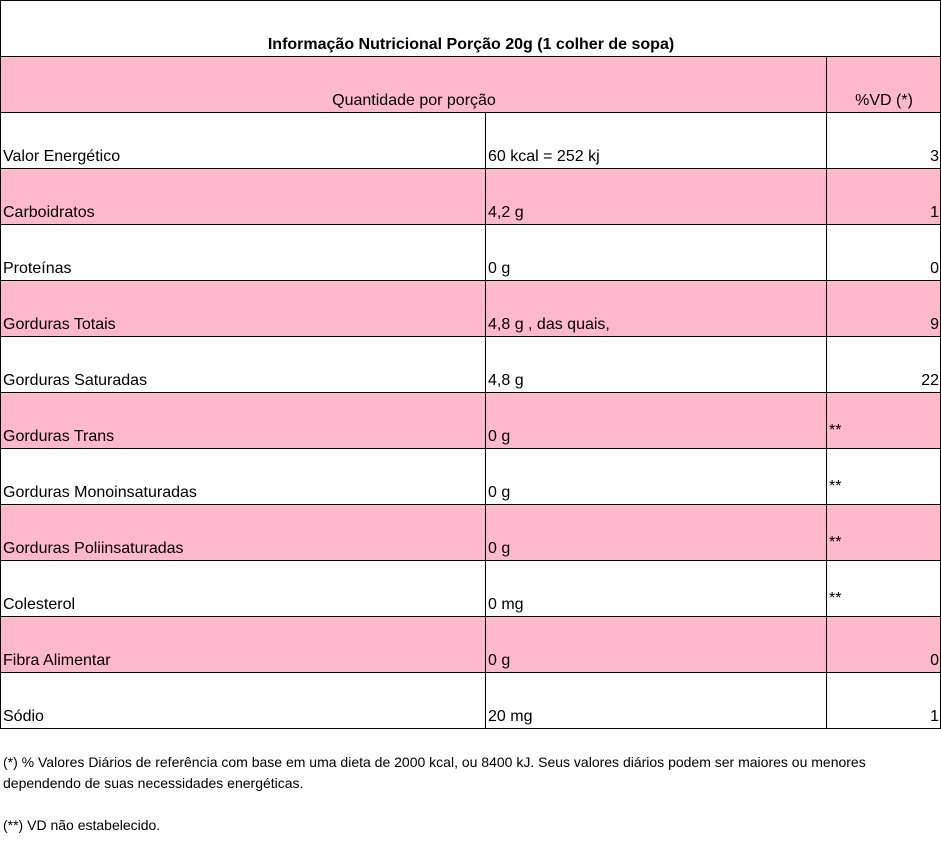  What do you see at coordinates (656, 588) in the screenshot?
I see `amount: 0 mg` at bounding box center [656, 588].